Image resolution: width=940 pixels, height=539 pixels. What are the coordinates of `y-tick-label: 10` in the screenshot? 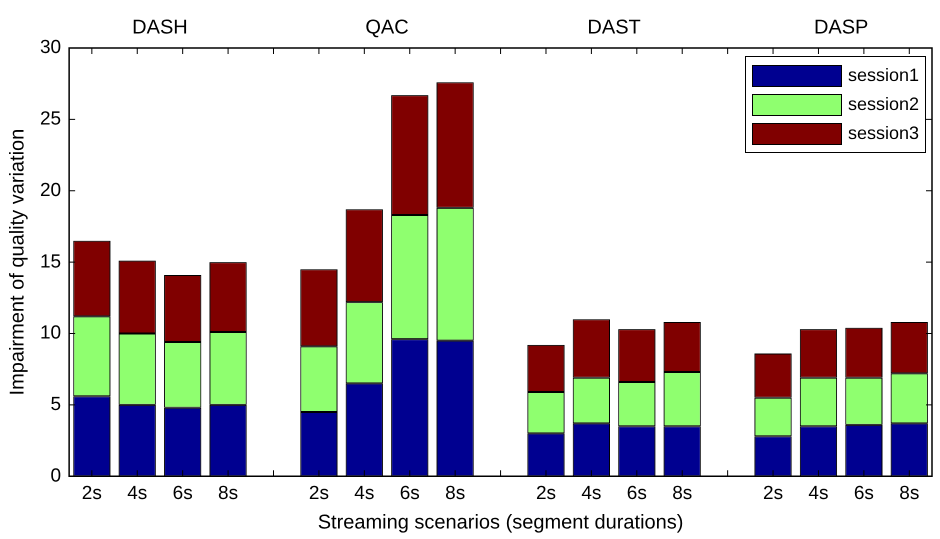 It's located at (51, 333).